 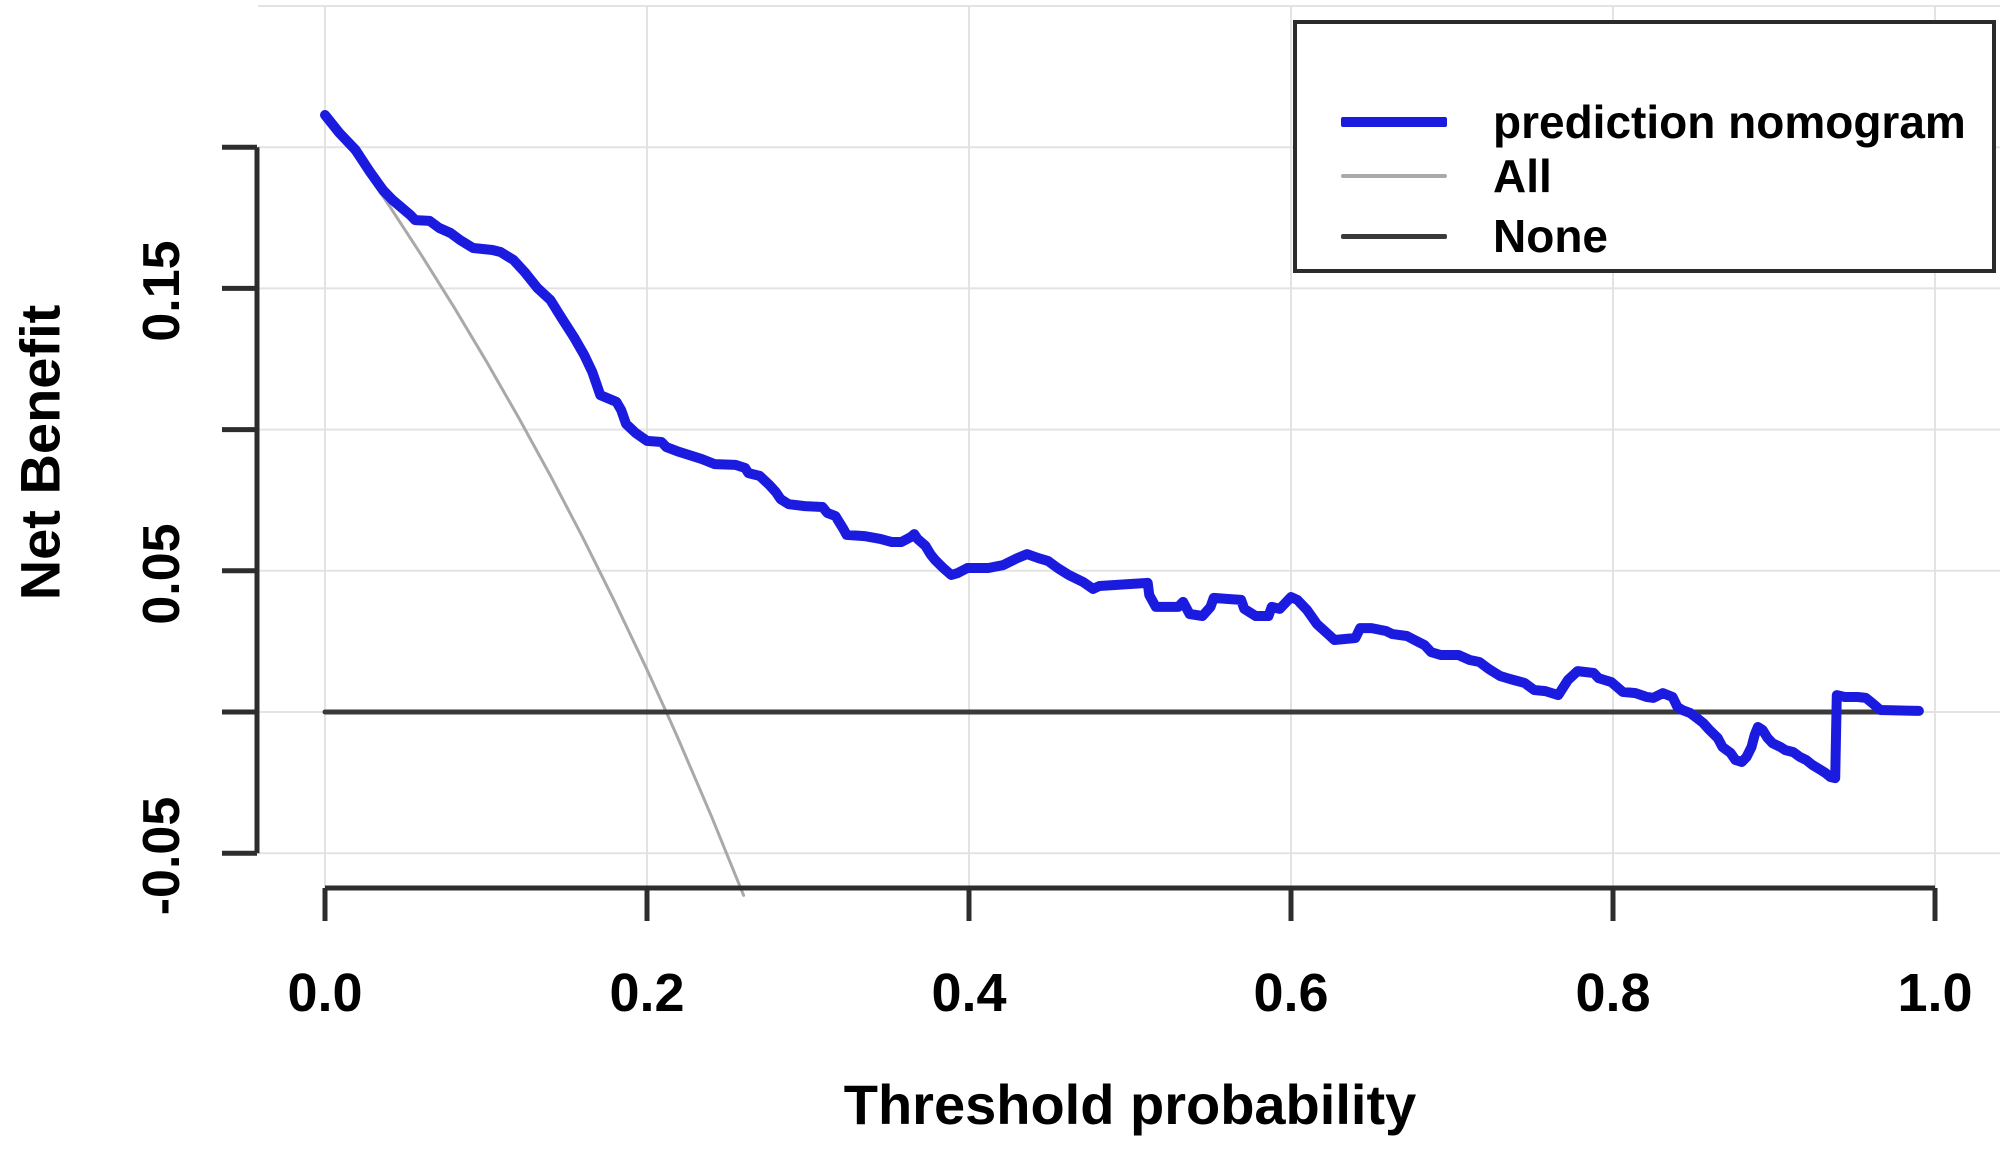 What do you see at coordinates (1644, 236) in the screenshot?
I see `legend-row-none: None` at bounding box center [1644, 236].